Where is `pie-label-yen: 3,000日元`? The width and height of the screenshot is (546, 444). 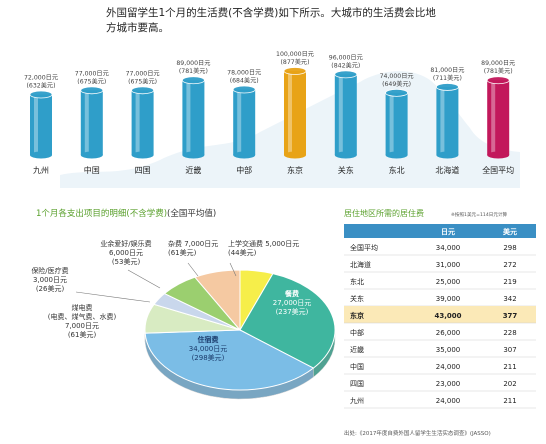
pie-label-yen: 3,000日元 is located at coordinates (50, 280).